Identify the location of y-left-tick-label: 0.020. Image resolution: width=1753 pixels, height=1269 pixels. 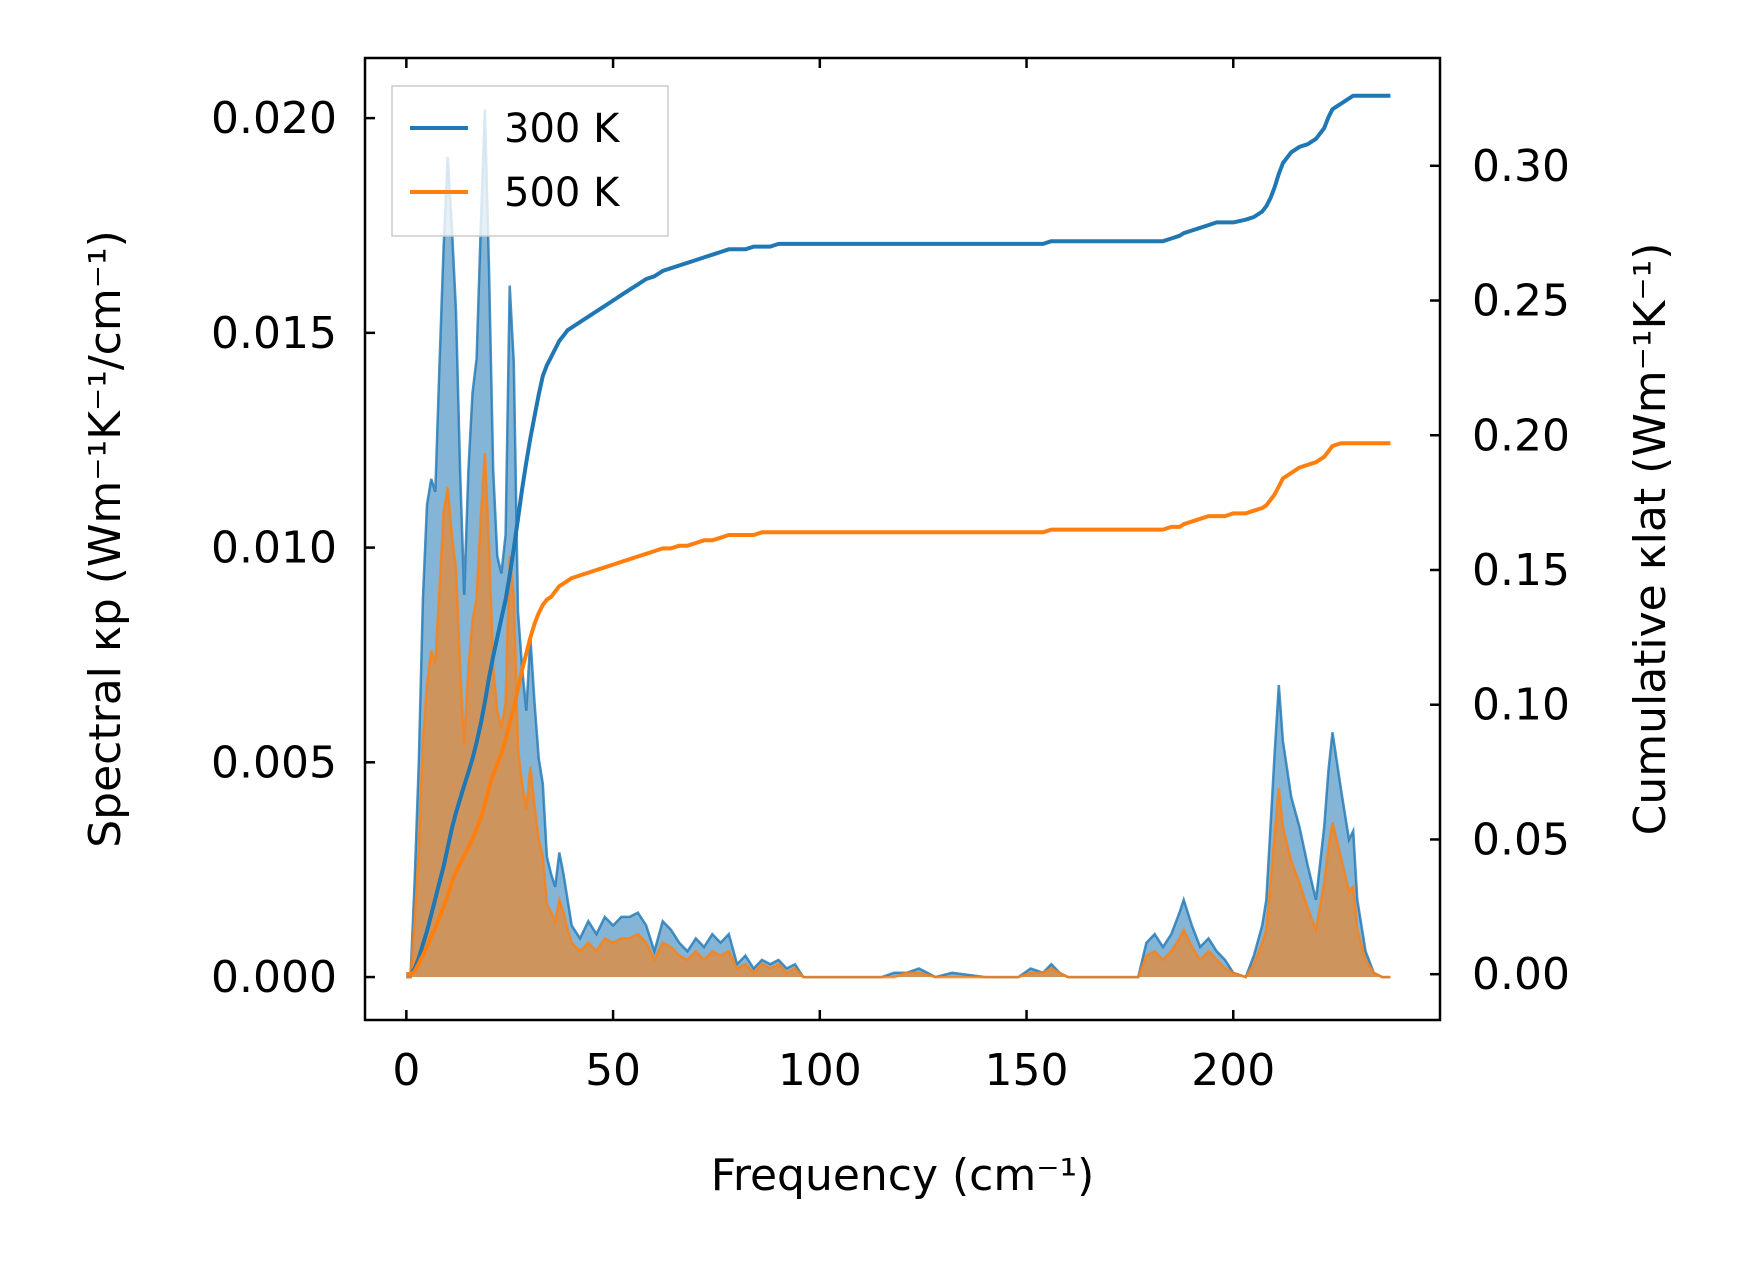
(274, 118).